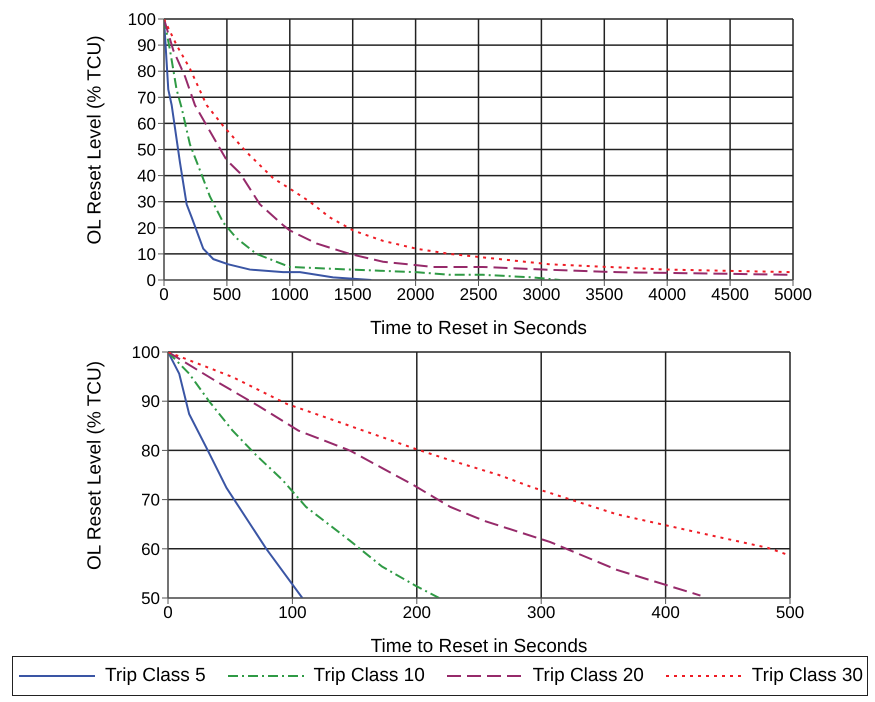 The width and height of the screenshot is (875, 702). What do you see at coordinates (369, 676) in the screenshot?
I see `legend-label: Trip Class 10` at bounding box center [369, 676].